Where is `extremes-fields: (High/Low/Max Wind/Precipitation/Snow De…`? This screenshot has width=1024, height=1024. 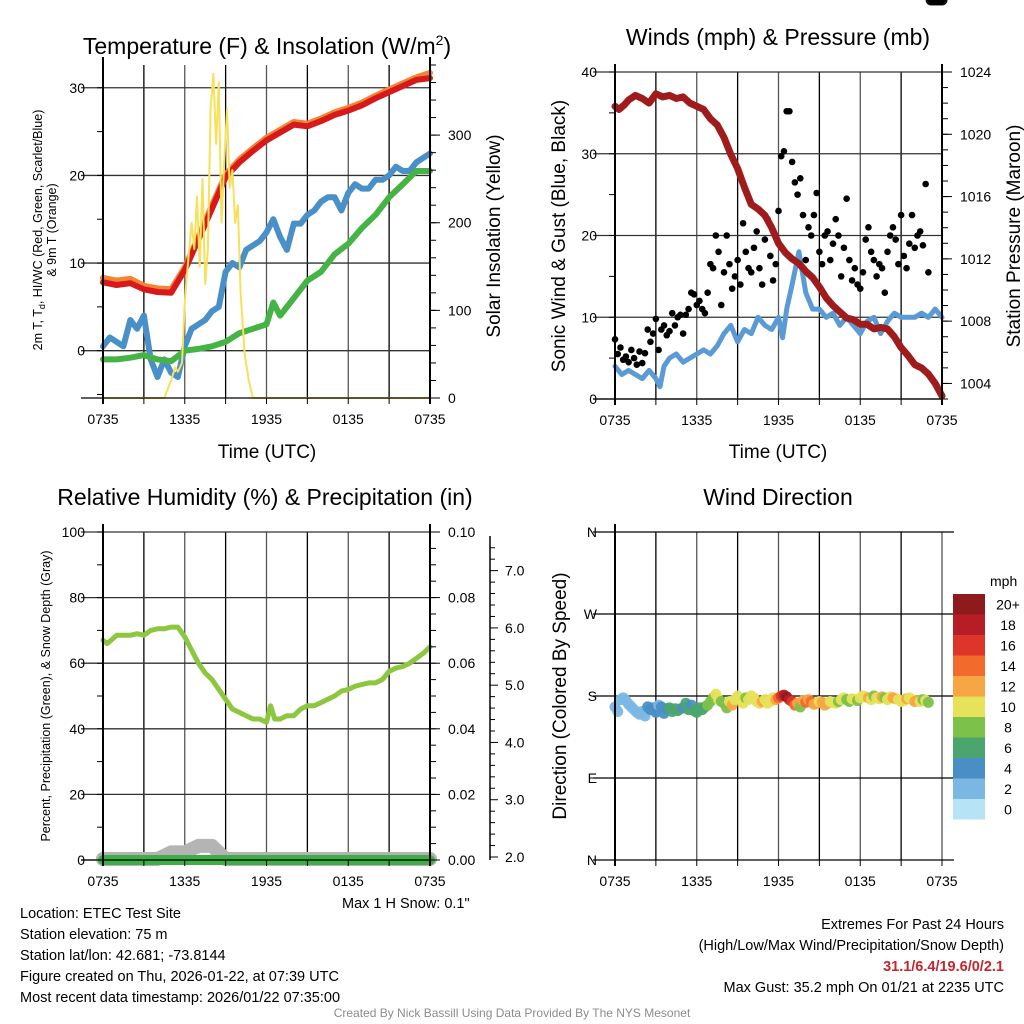 extremes-fields: (High/Low/Max Wind/Precipitation/Snow De… is located at coordinates (851, 946).